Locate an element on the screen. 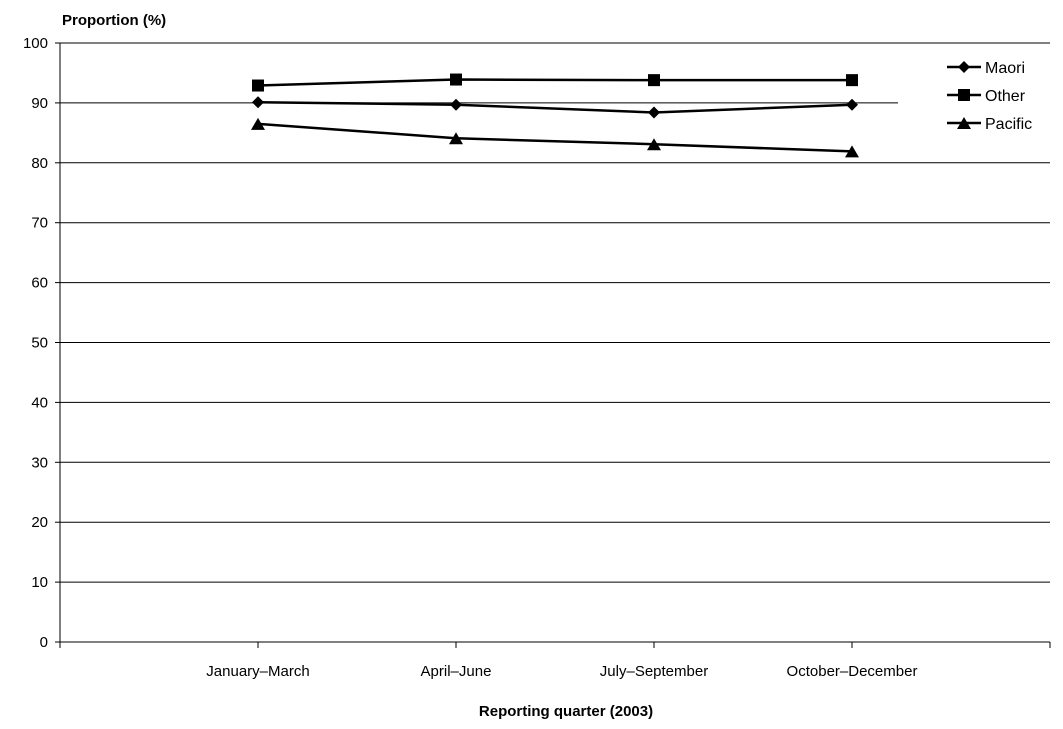  series-maori is located at coordinates (555, 107).